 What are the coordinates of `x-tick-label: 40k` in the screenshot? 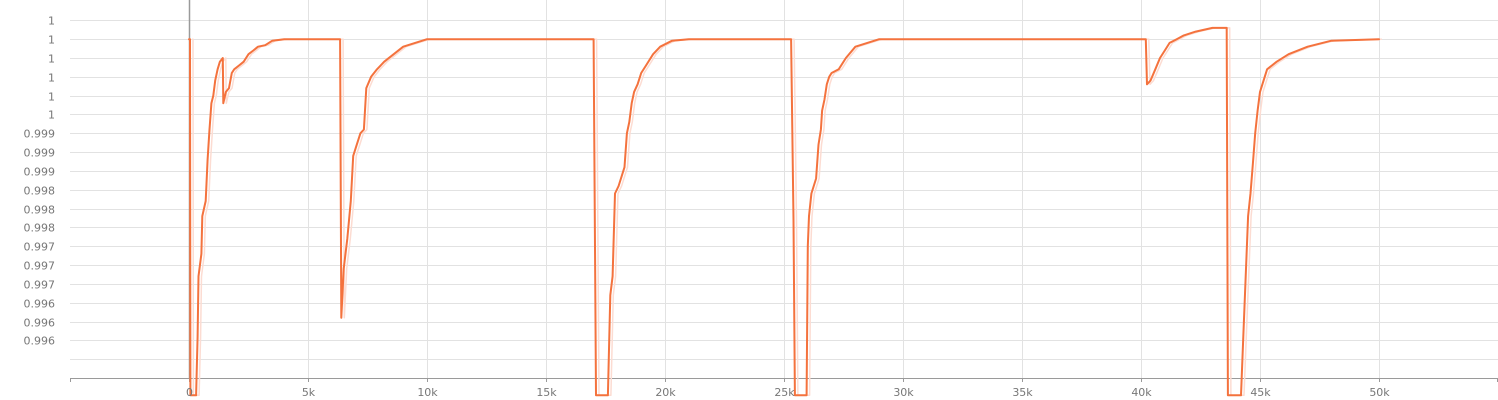 It's located at (1141, 392).